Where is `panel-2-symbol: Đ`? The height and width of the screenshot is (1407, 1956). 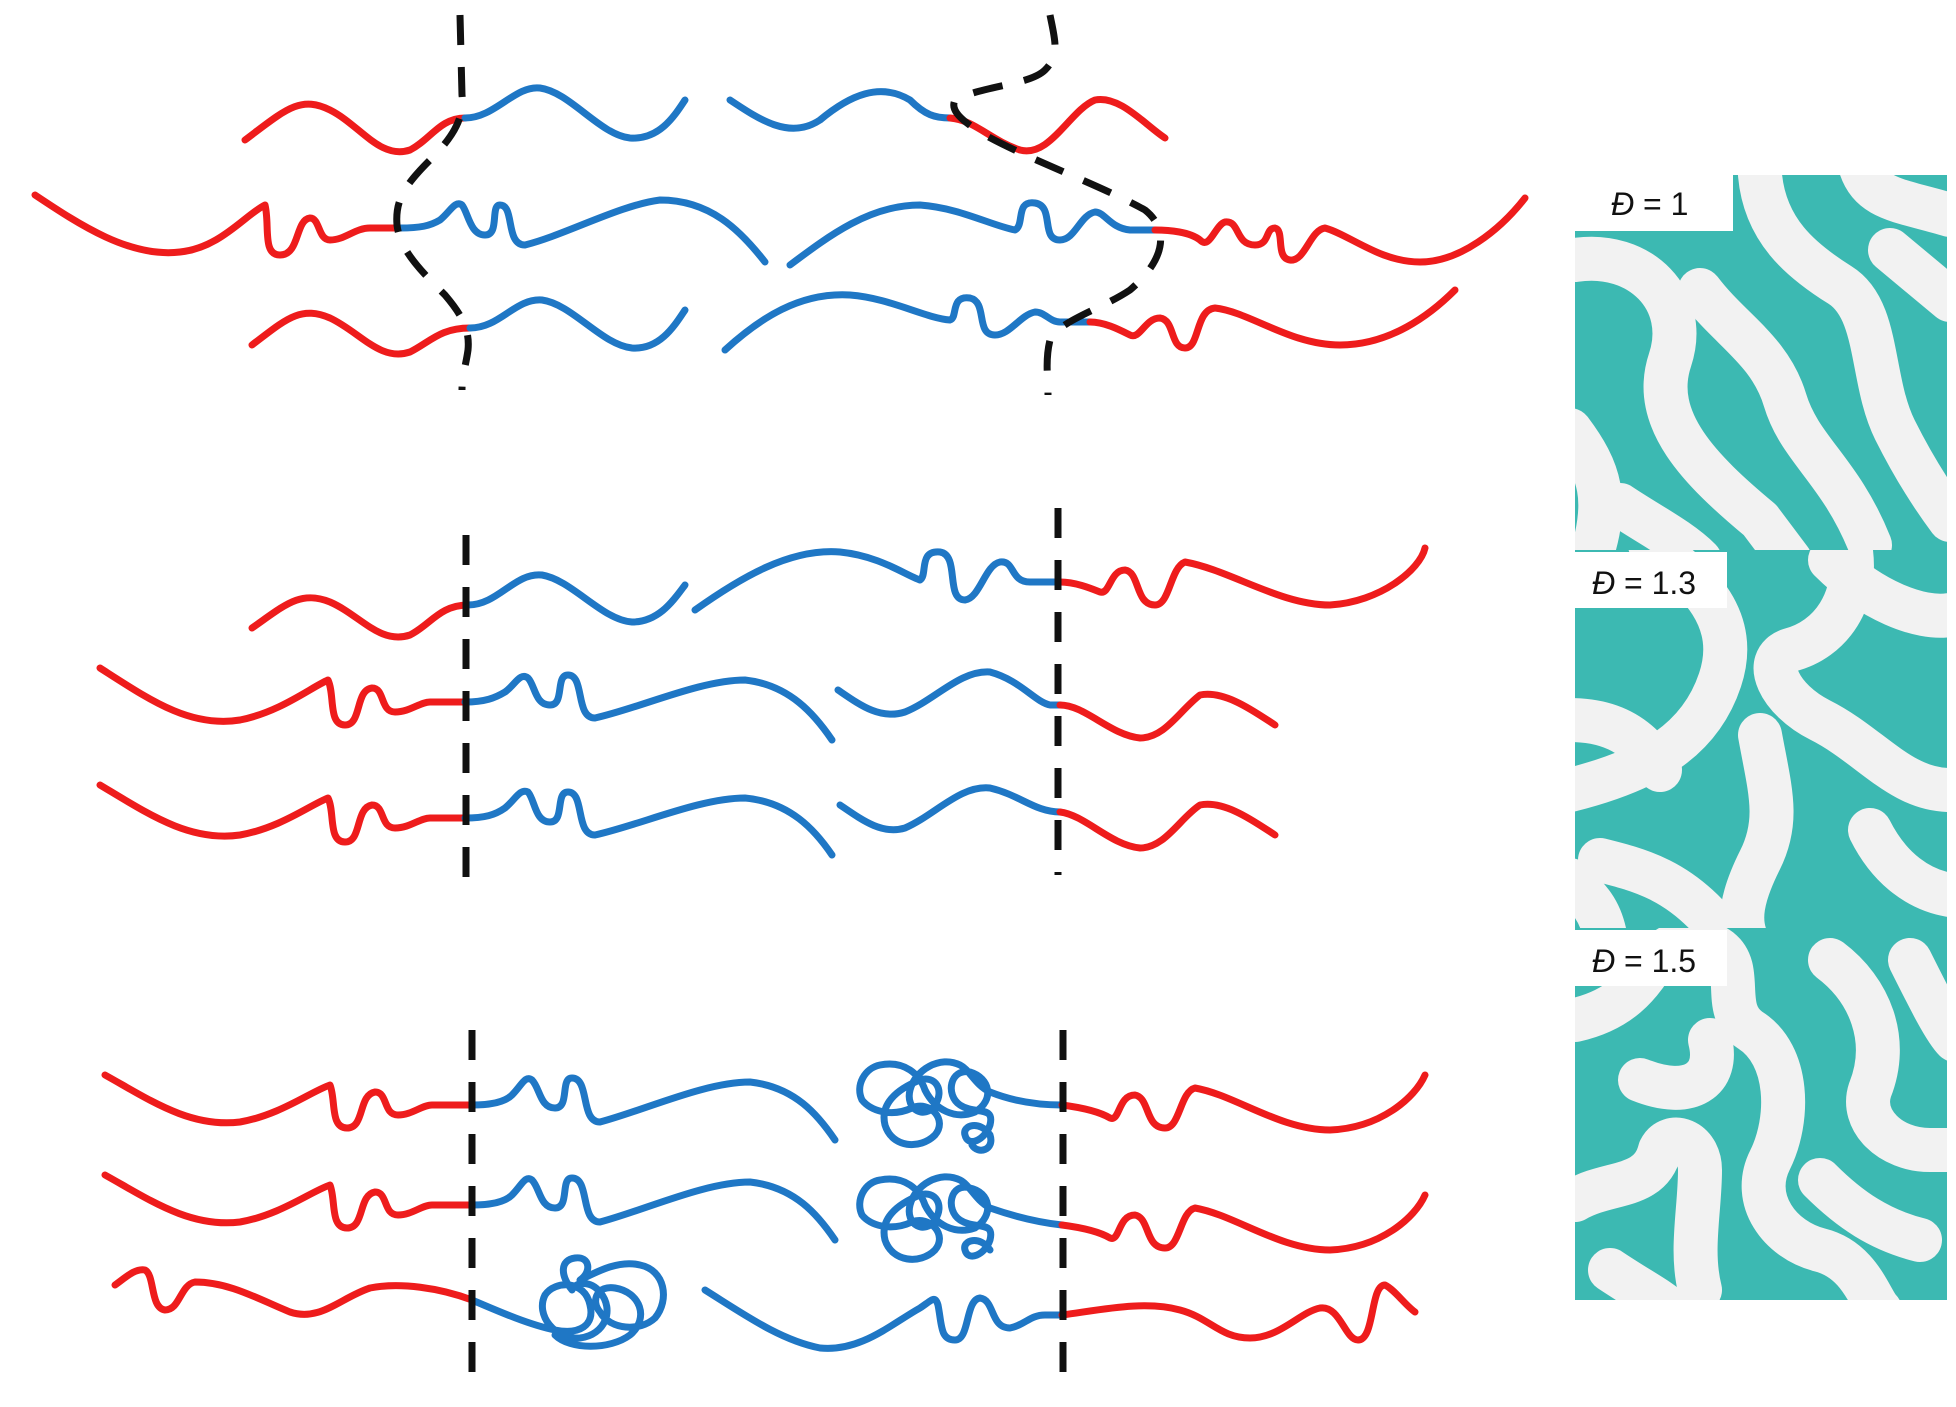
panel-2-symbol: Đ is located at coordinates (1603, 583).